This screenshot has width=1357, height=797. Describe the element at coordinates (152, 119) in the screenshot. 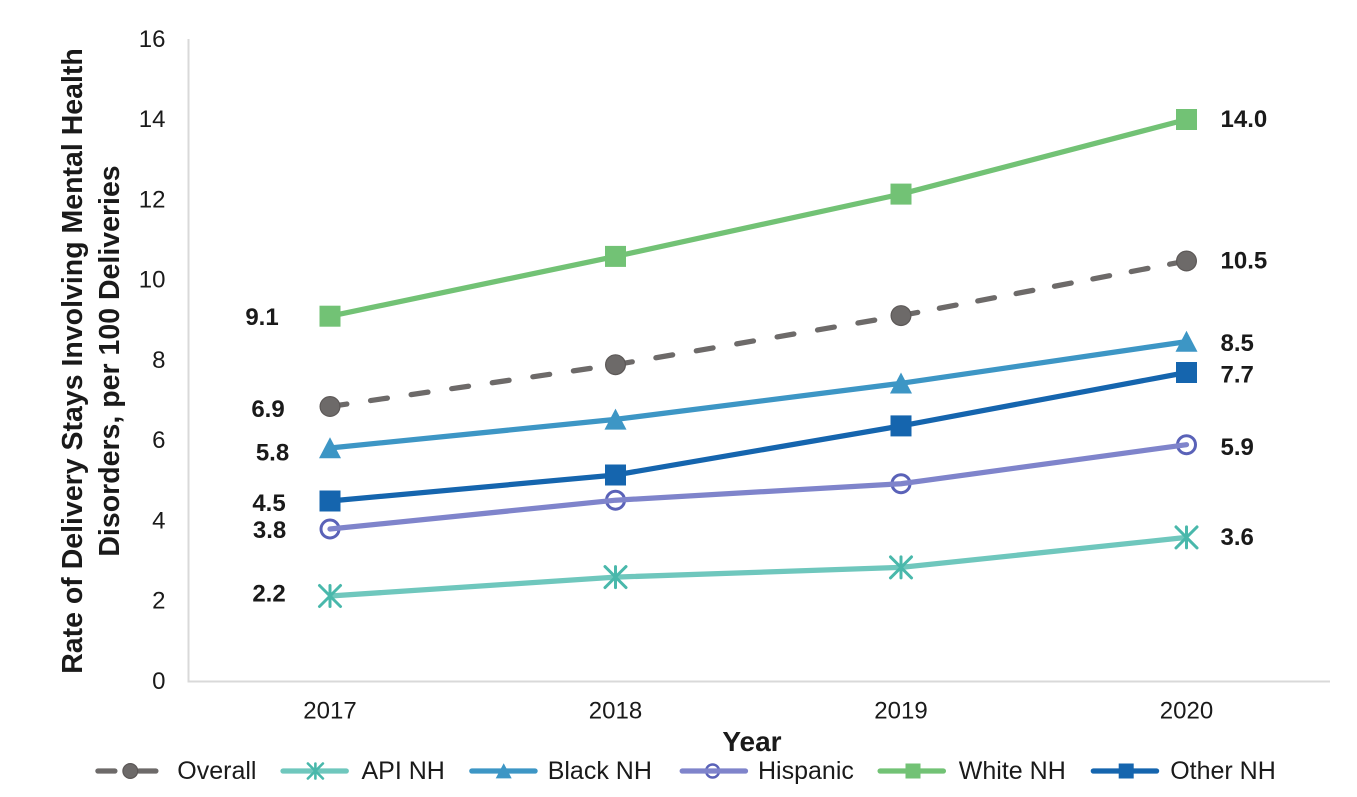

I see `svg-text: 14` at that location.